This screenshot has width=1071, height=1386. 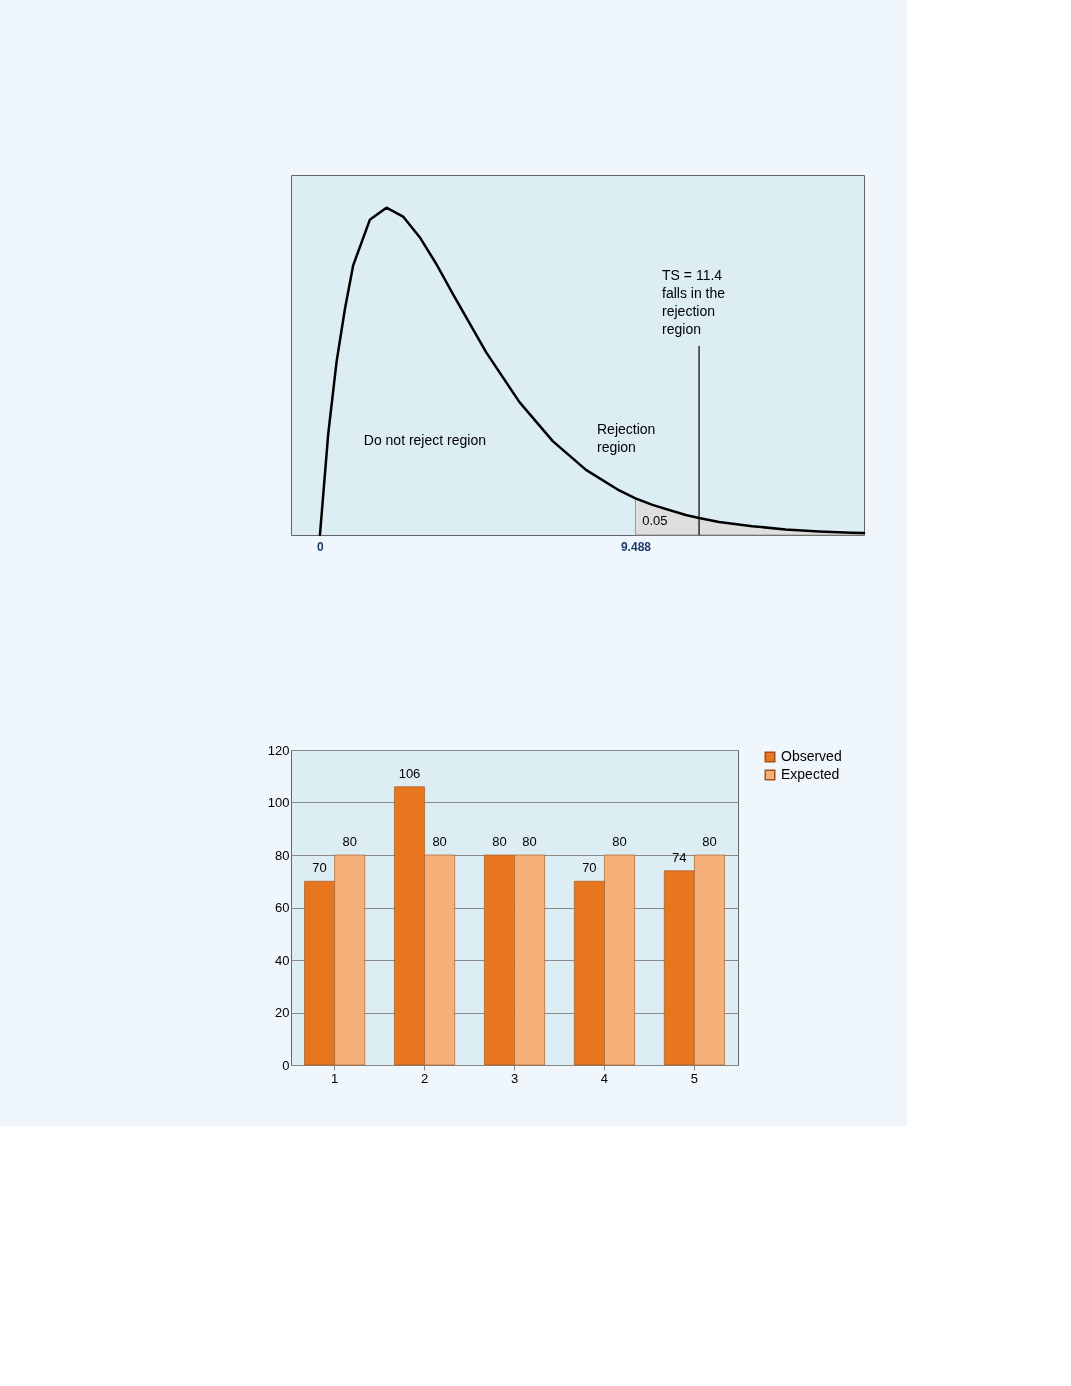 What do you see at coordinates (810, 774) in the screenshot?
I see `legend-label: Expected` at bounding box center [810, 774].